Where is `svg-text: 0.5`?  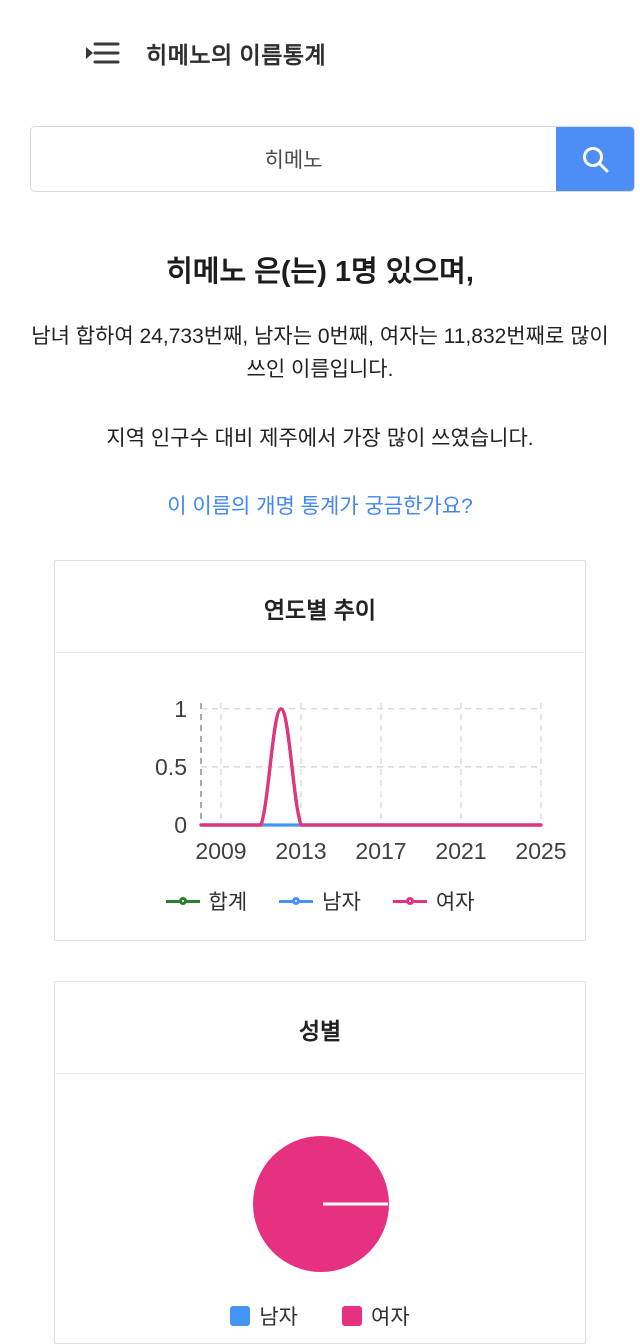 svg-text: 0.5 is located at coordinates (171, 767).